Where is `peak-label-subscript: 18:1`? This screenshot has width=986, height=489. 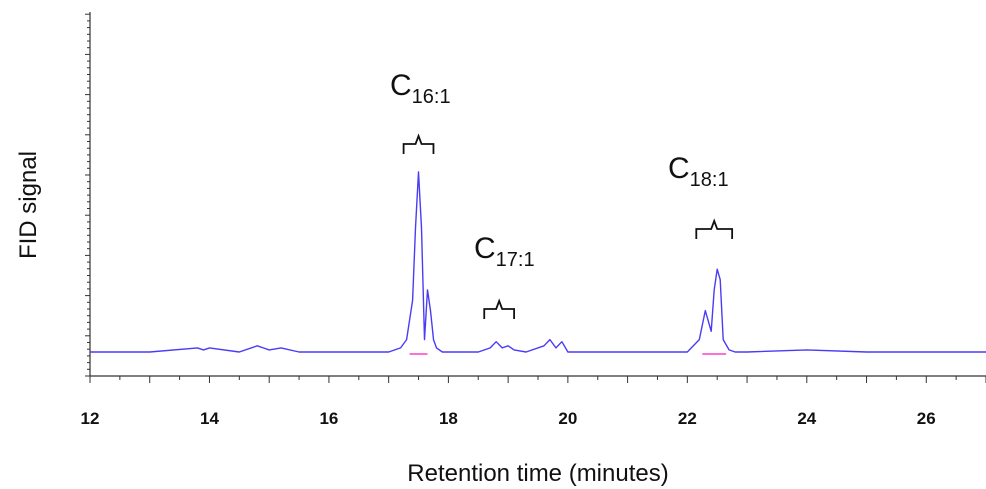
peak-label-subscript: 18:1 is located at coordinates (709, 180).